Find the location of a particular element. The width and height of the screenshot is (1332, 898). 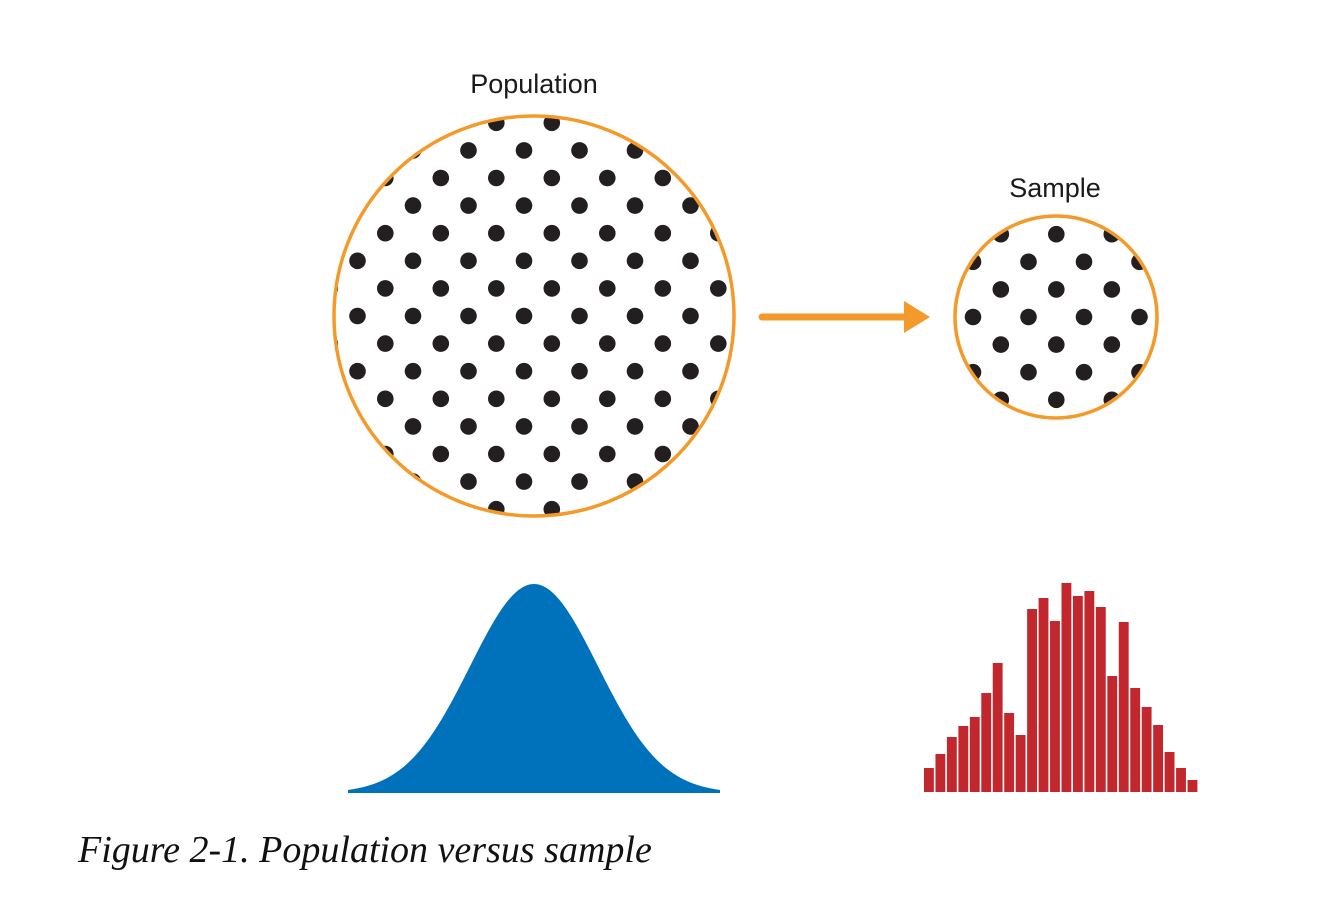

sample-dots is located at coordinates (1056, 317).